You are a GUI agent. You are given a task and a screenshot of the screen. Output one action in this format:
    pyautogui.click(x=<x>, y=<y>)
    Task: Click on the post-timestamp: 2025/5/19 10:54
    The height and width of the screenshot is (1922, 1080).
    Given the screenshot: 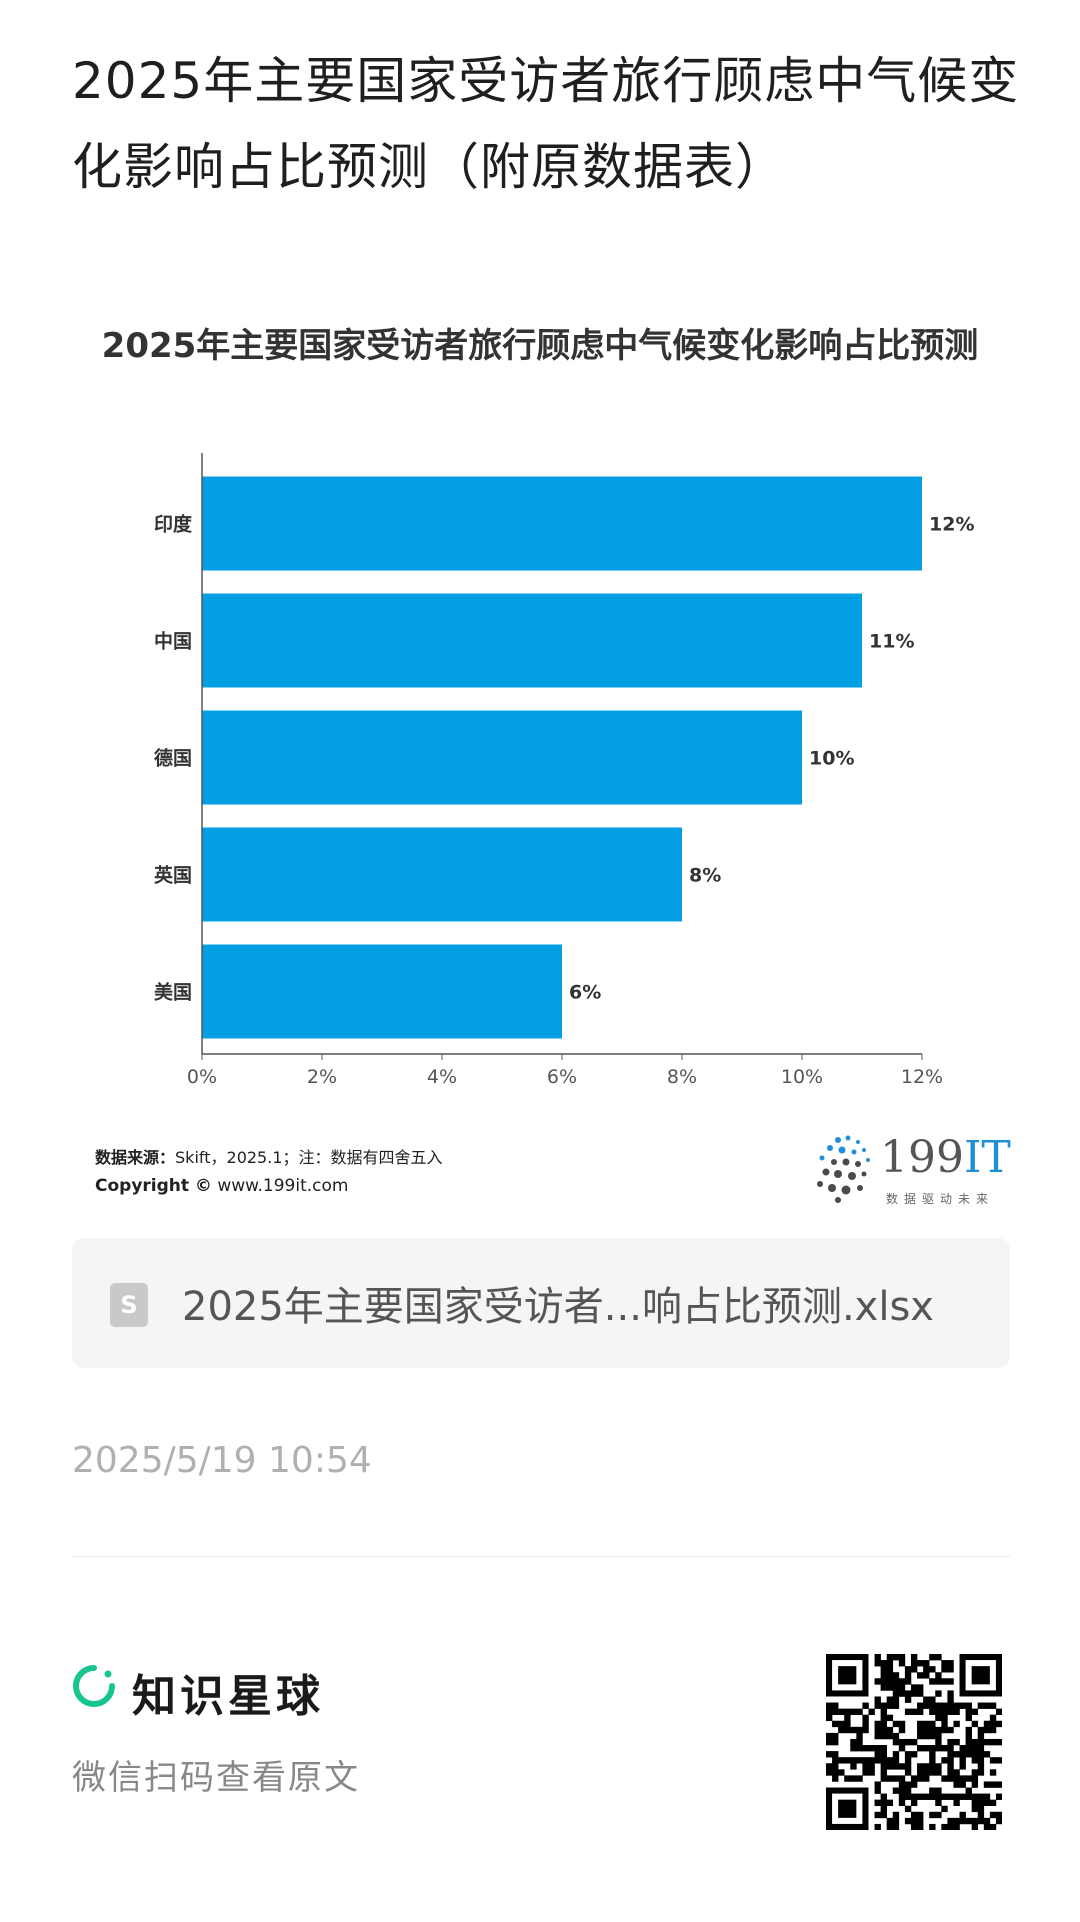 What is the action you would take?
    pyautogui.click(x=222, y=1460)
    